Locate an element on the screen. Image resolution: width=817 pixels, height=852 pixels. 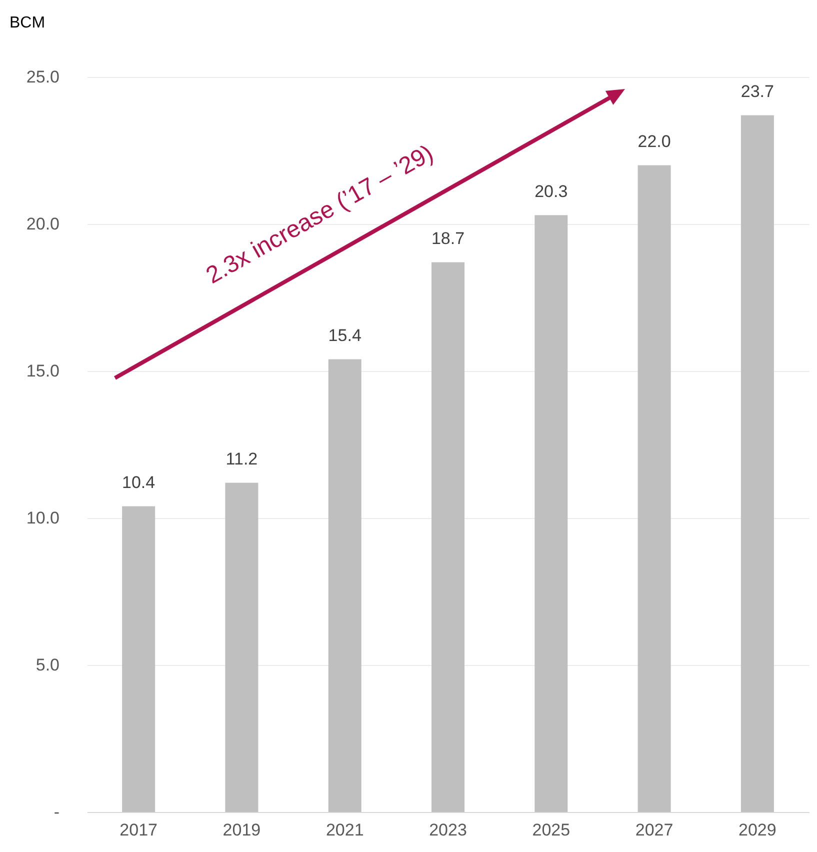
x-tick-label: 2019 is located at coordinates (241, 830).